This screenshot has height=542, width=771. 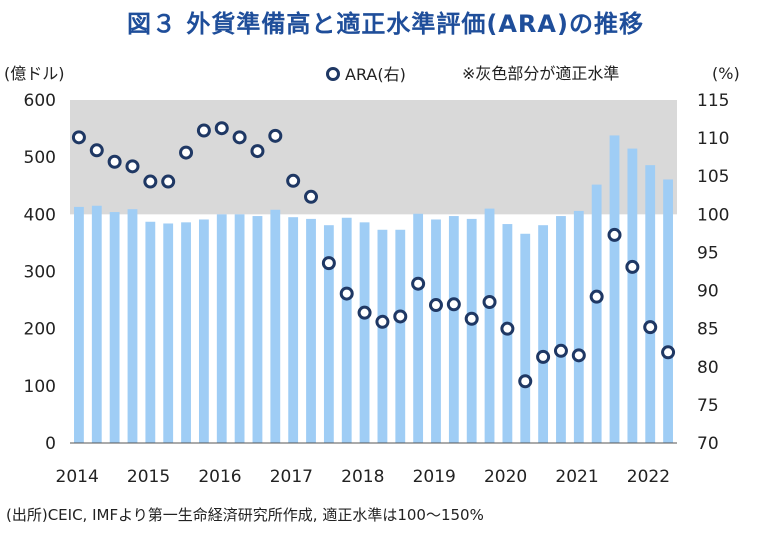 What do you see at coordinates (708, 292) in the screenshot?
I see `right-tick-90: 90` at bounding box center [708, 292].